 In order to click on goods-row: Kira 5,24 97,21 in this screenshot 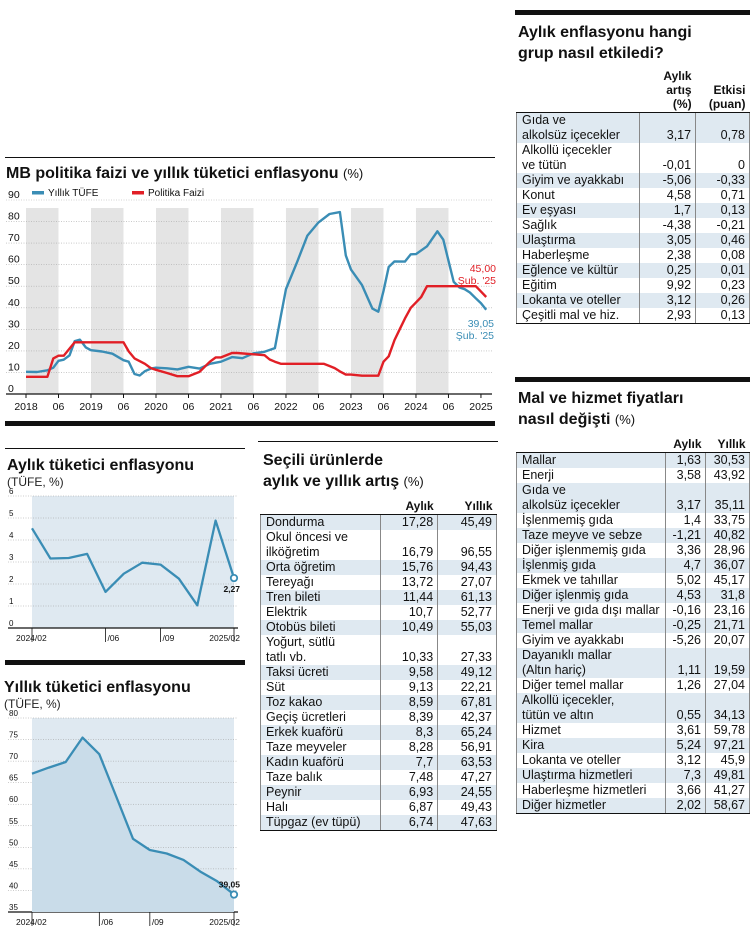, I will do `click(632, 745)`.